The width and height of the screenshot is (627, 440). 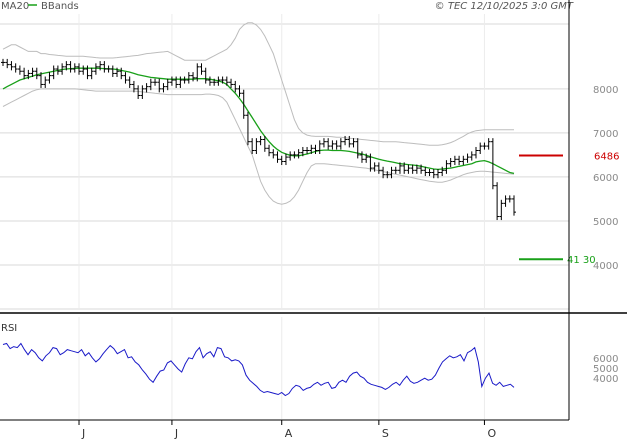 What do you see at coordinates (385, 433) in the screenshot?
I see `x-tick-label: S` at bounding box center [385, 433].